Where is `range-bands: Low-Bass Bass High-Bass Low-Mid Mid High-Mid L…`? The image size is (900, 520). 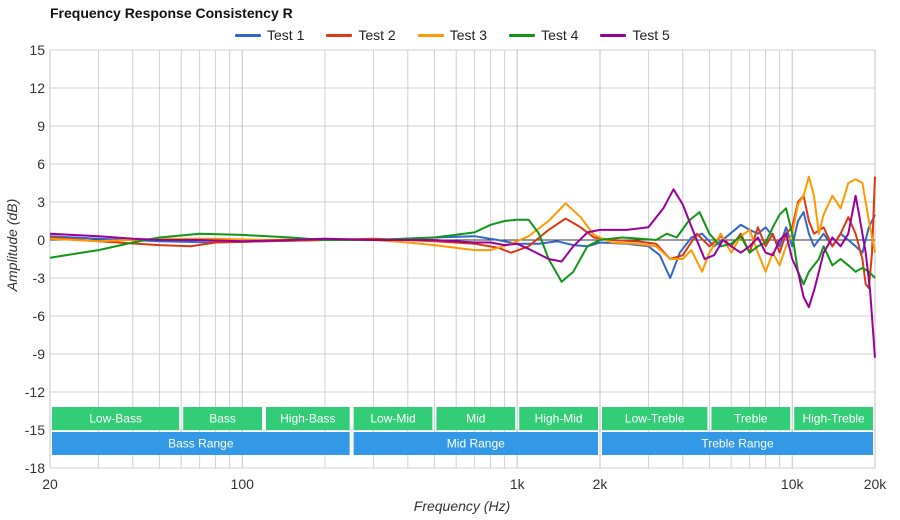
range-bands: Low-Bass Bass High-Bass Low-Mid Mid High-Mid L… is located at coordinates (462, 431).